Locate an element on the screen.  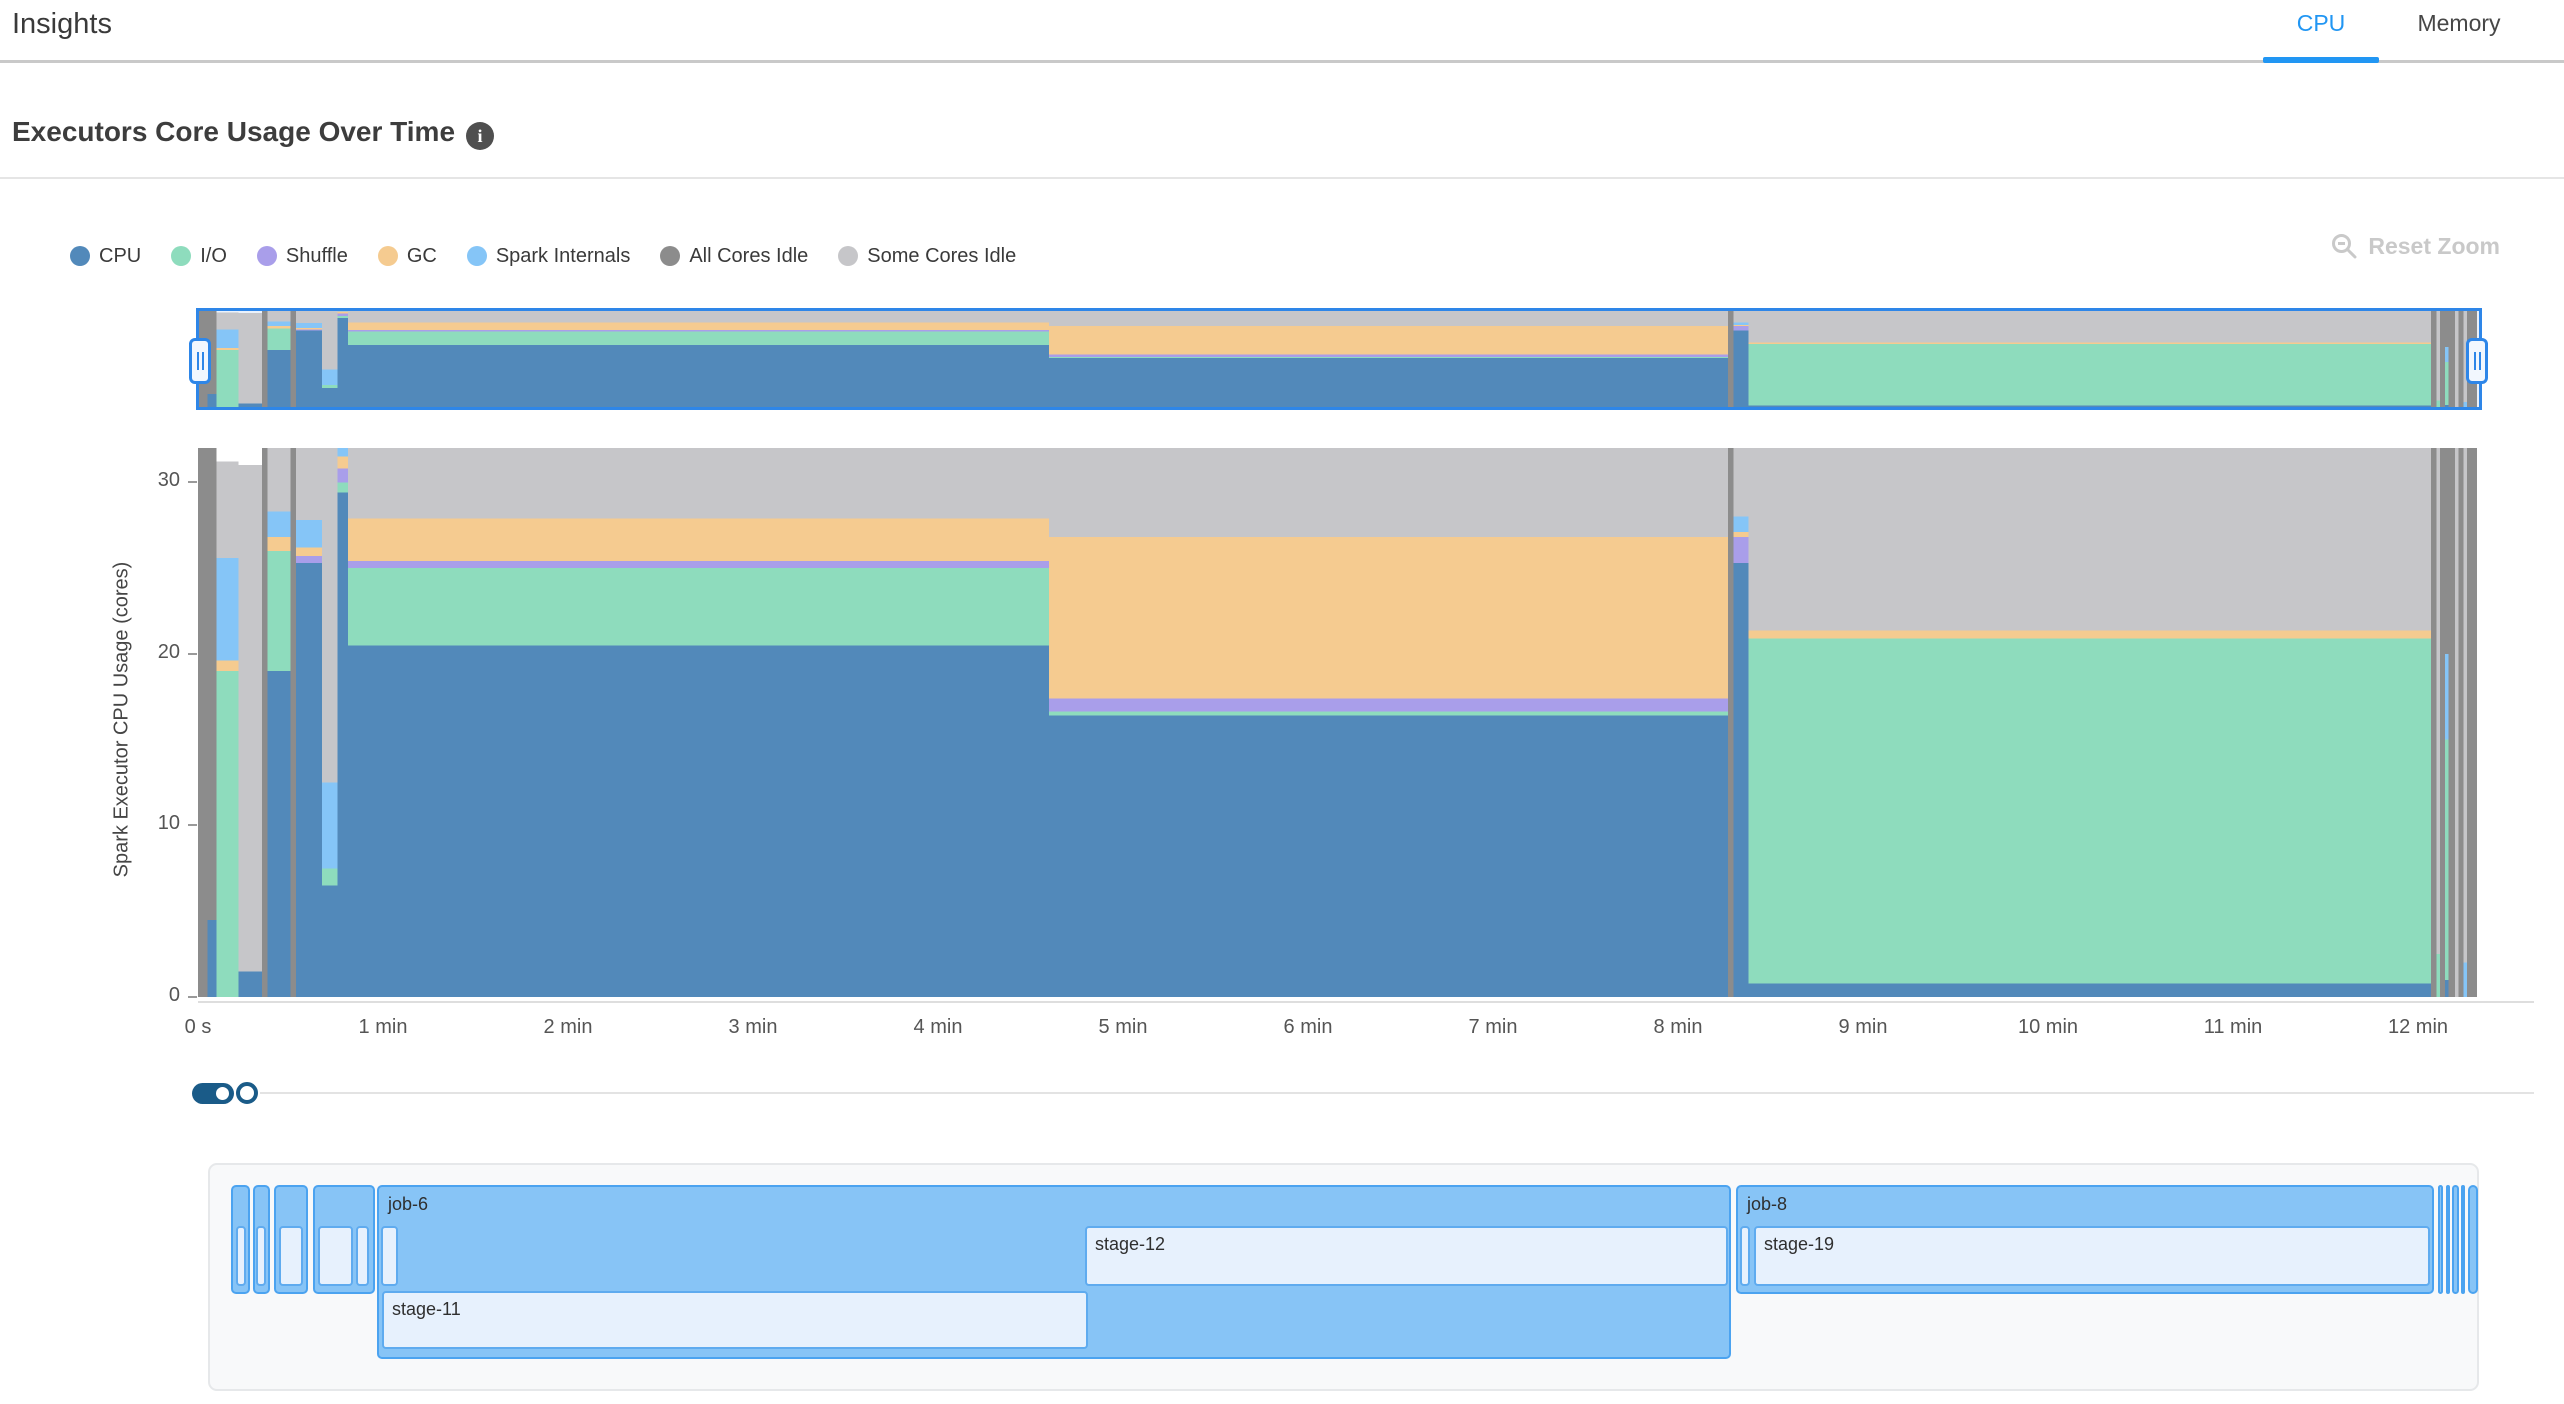
legend-label: Spark Internals is located at coordinates (563, 255).